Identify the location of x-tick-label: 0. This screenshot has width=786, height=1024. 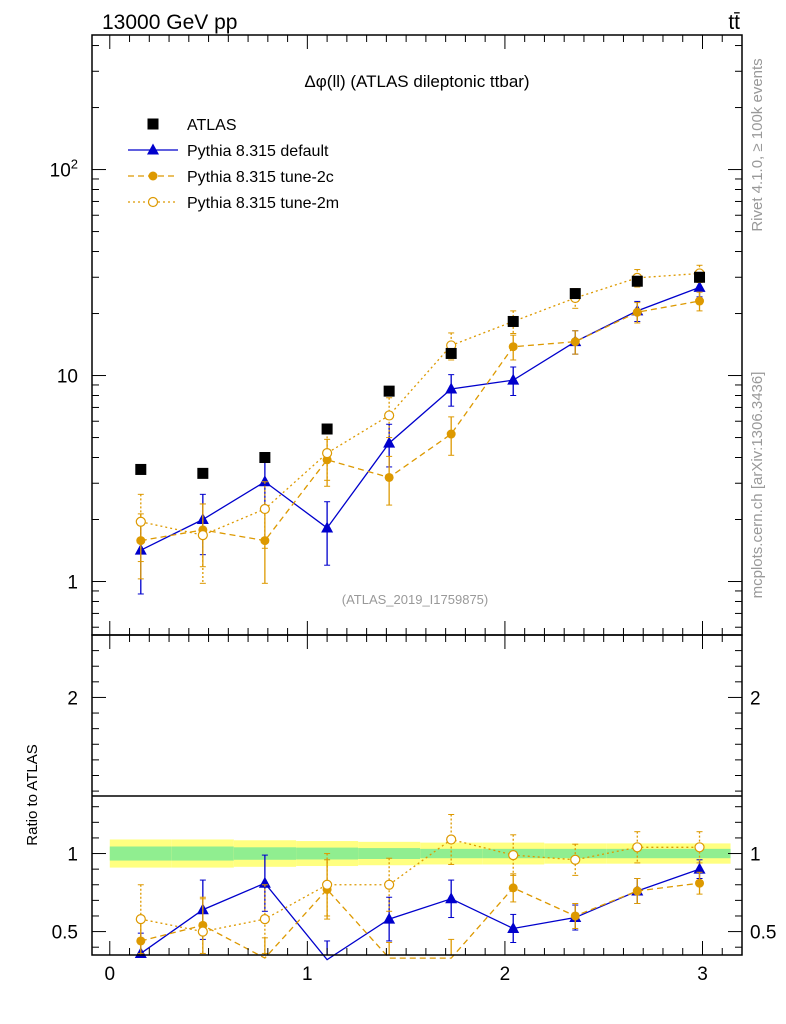
(109, 974).